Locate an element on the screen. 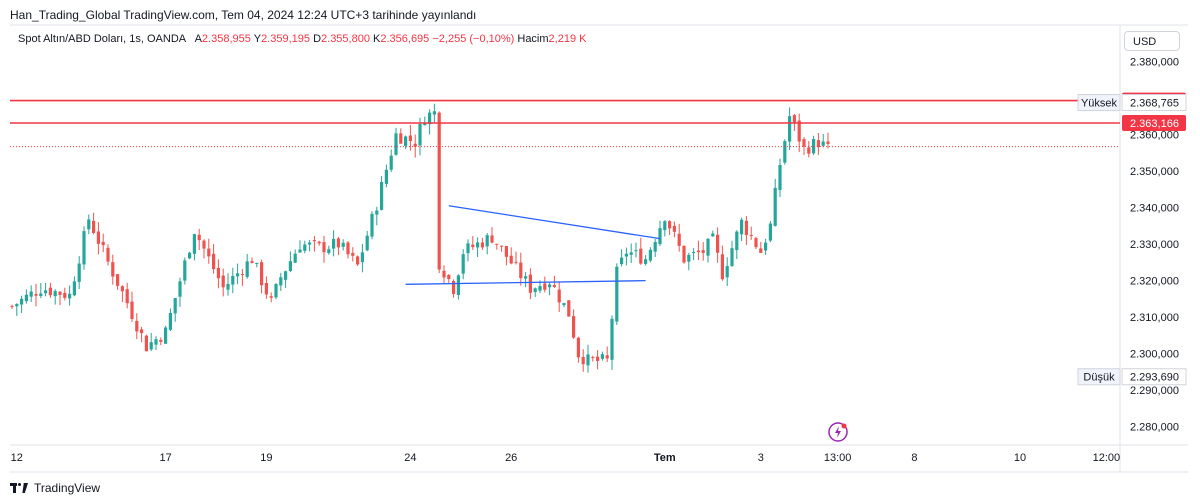 Image resolution: width=1200 pixels, height=503 pixels. stat-name-label: Yüksek is located at coordinates (1099, 104).